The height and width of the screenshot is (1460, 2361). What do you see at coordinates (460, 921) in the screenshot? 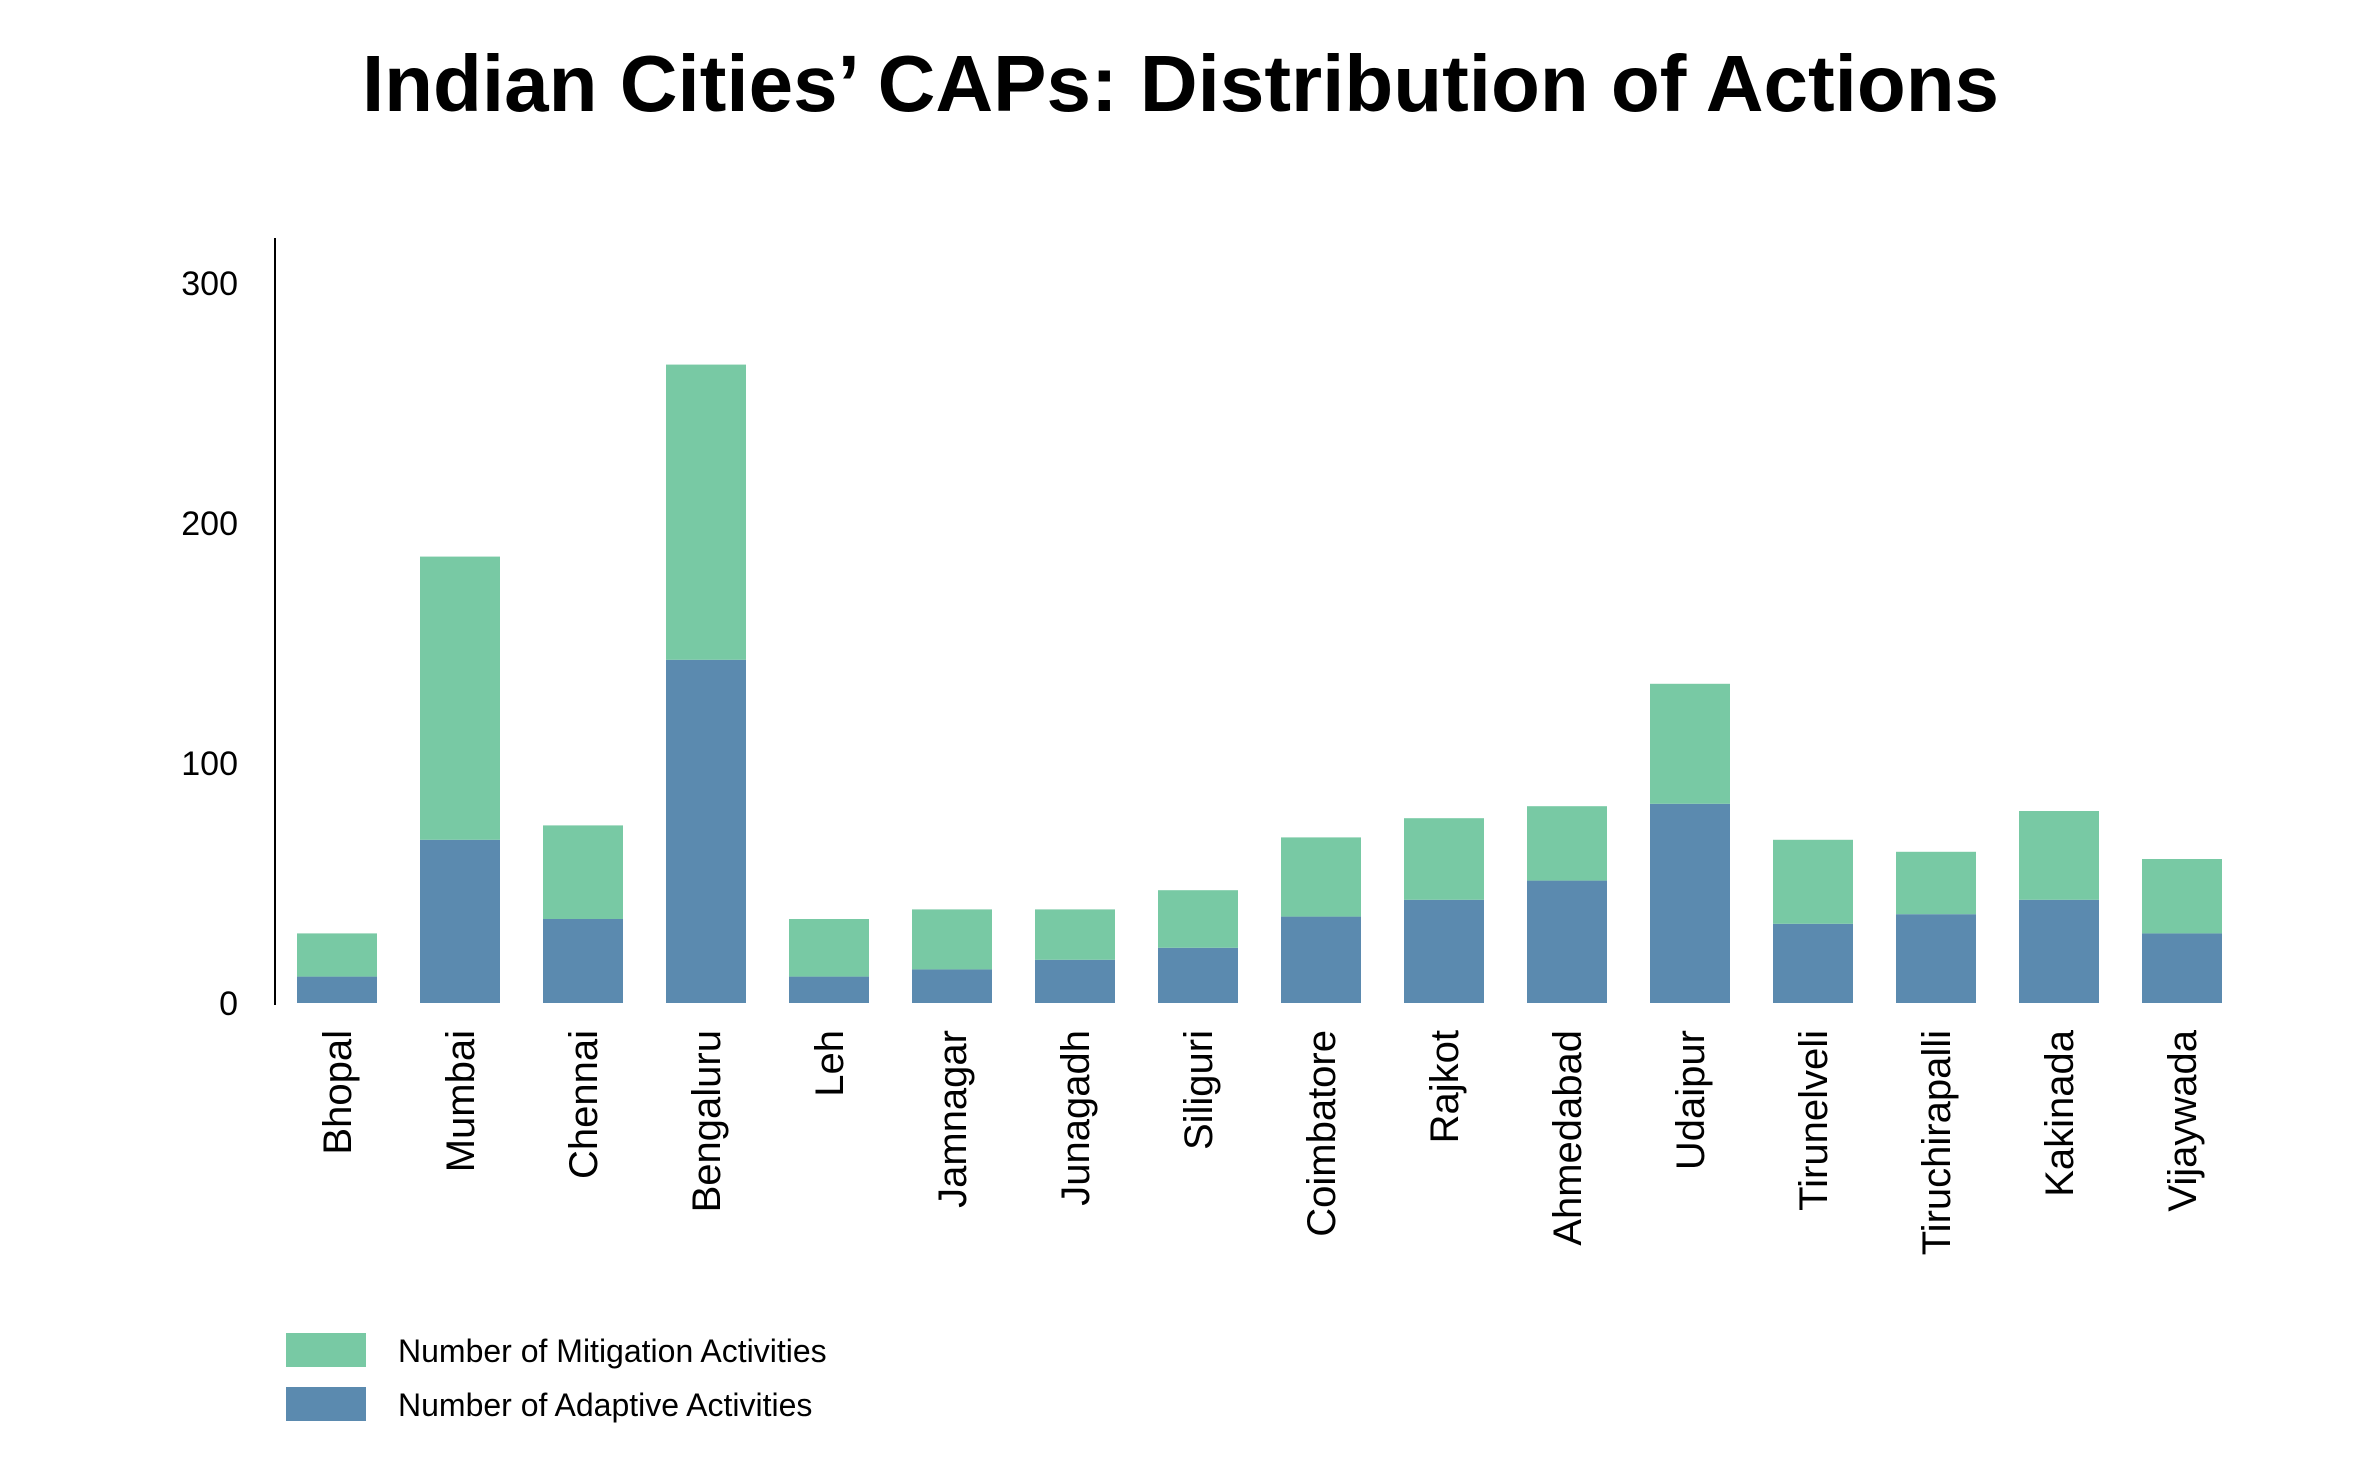
I see `bar-mumbai-adaptive` at bounding box center [460, 921].